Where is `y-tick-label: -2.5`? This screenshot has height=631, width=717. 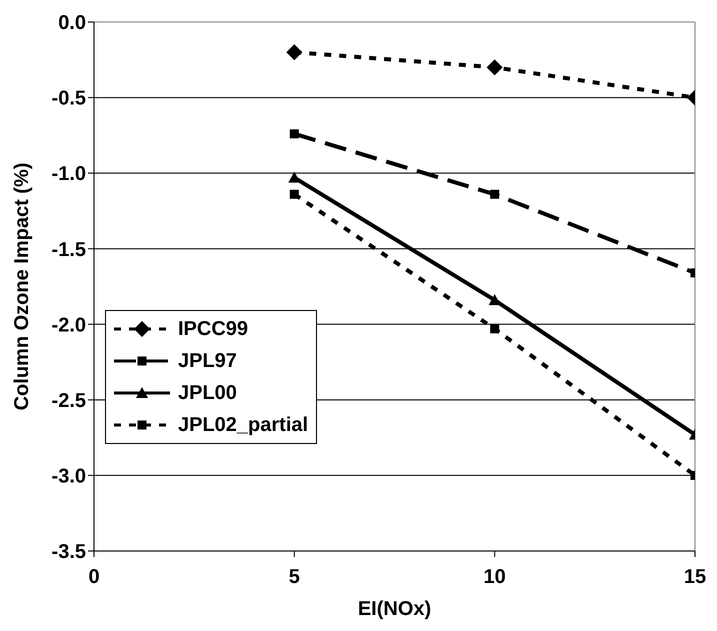 y-tick-label: -2.5 is located at coordinates (69, 401).